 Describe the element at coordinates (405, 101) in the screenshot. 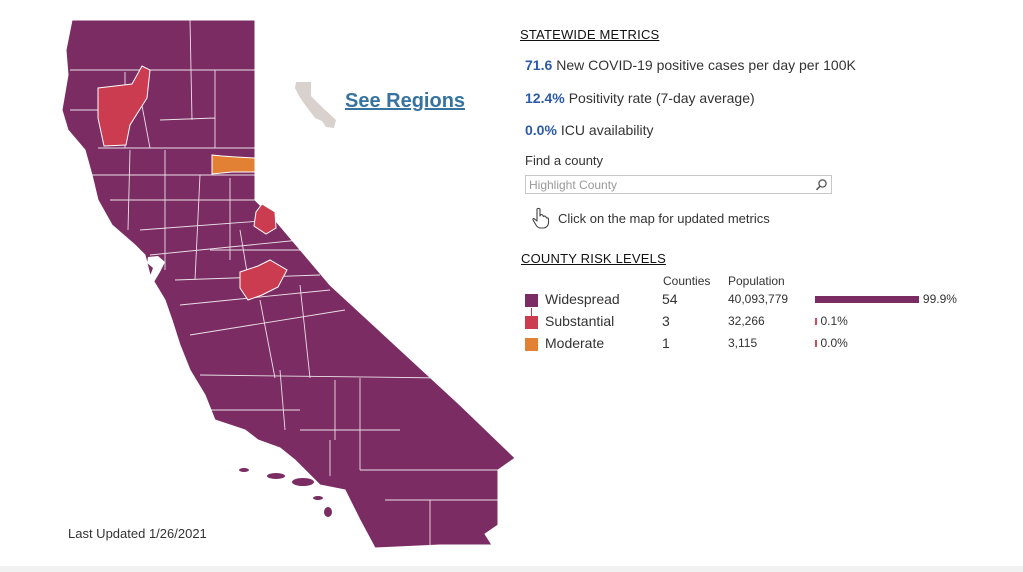

I see `see-regions-label: See Regions` at that location.